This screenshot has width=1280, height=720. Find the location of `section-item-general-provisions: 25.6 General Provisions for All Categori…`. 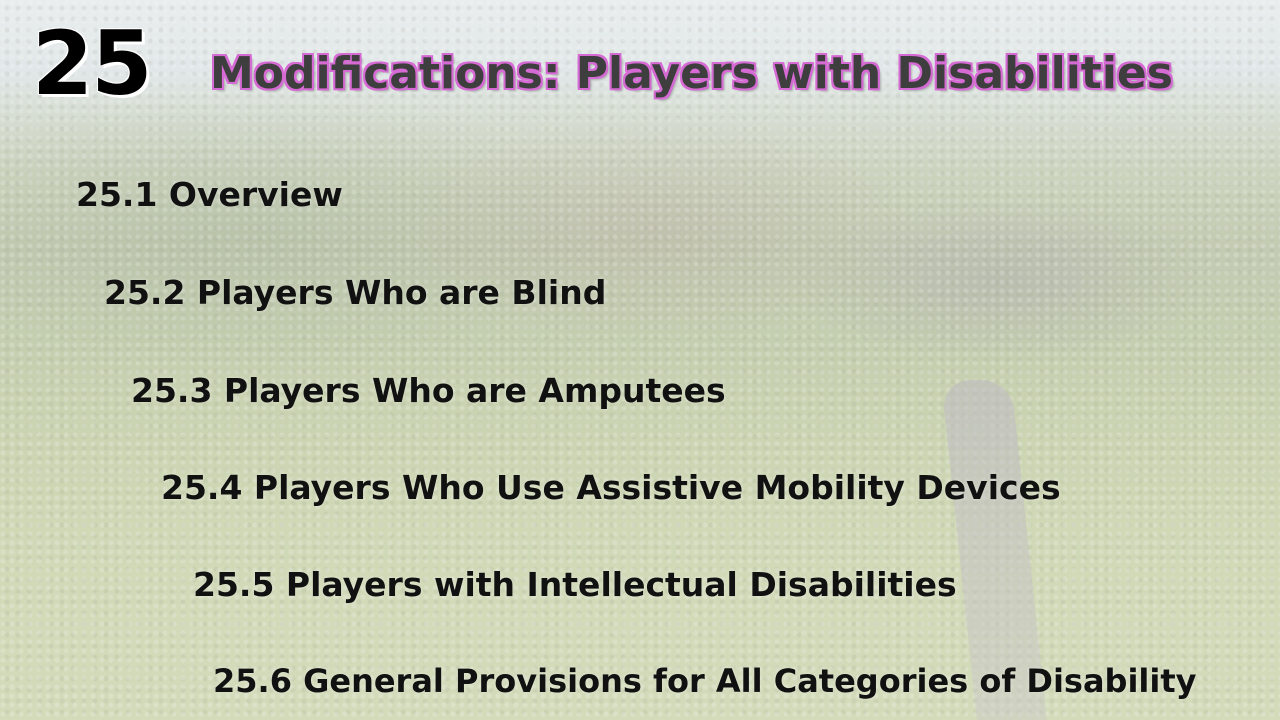

section-item-general-provisions: 25.6 General Provisions for All Categori… is located at coordinates (705, 681).